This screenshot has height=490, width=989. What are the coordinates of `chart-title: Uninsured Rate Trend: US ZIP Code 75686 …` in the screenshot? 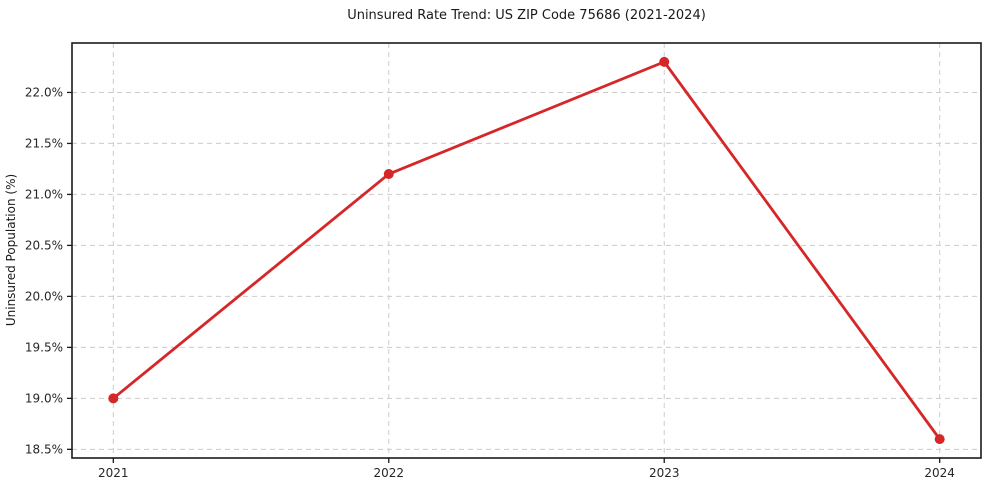 It's located at (526, 15).